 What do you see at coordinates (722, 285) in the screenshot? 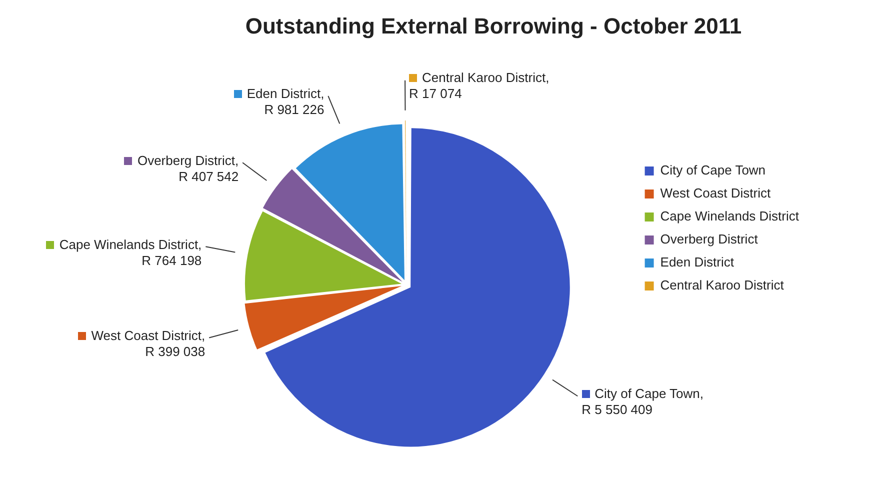
I see `legend-label: Central Karoo District` at bounding box center [722, 285].